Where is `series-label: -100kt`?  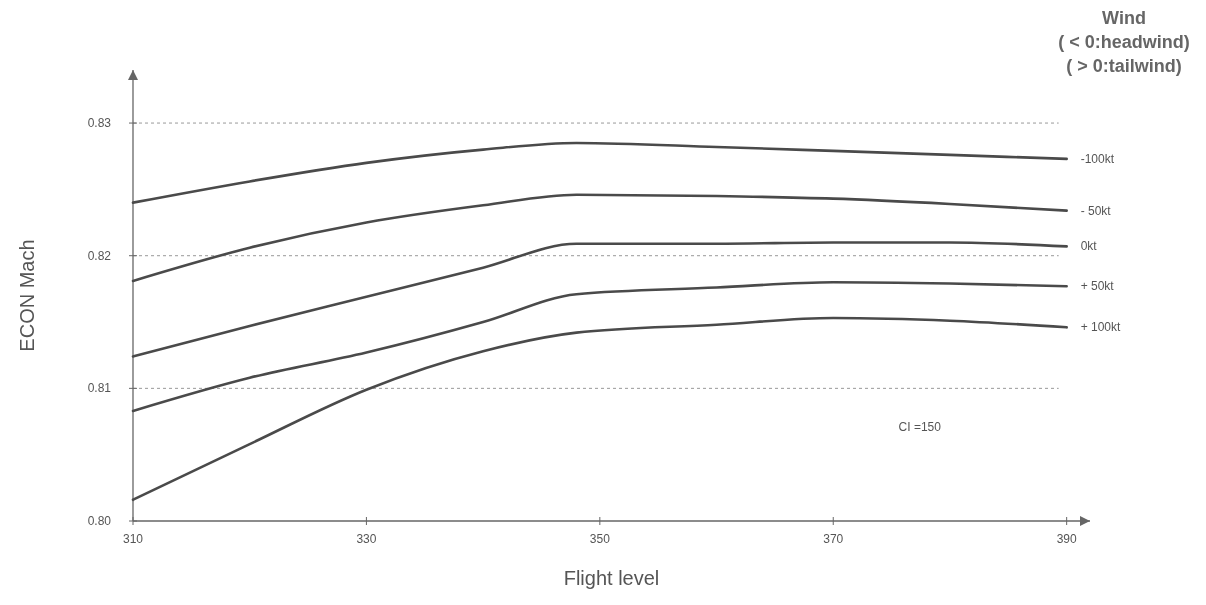 series-label: -100kt is located at coordinates (1097, 158).